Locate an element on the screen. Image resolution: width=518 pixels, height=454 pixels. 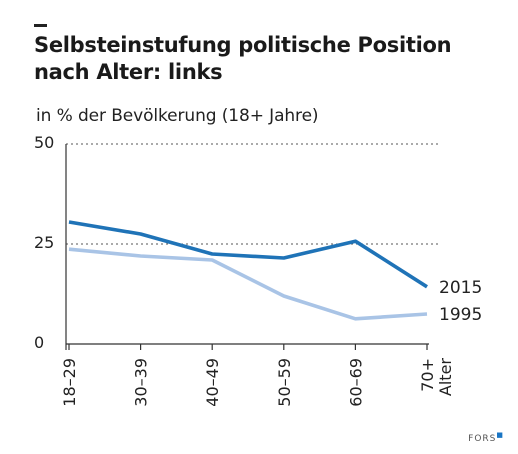
series-label-2015: 2015 is located at coordinates (460, 288).